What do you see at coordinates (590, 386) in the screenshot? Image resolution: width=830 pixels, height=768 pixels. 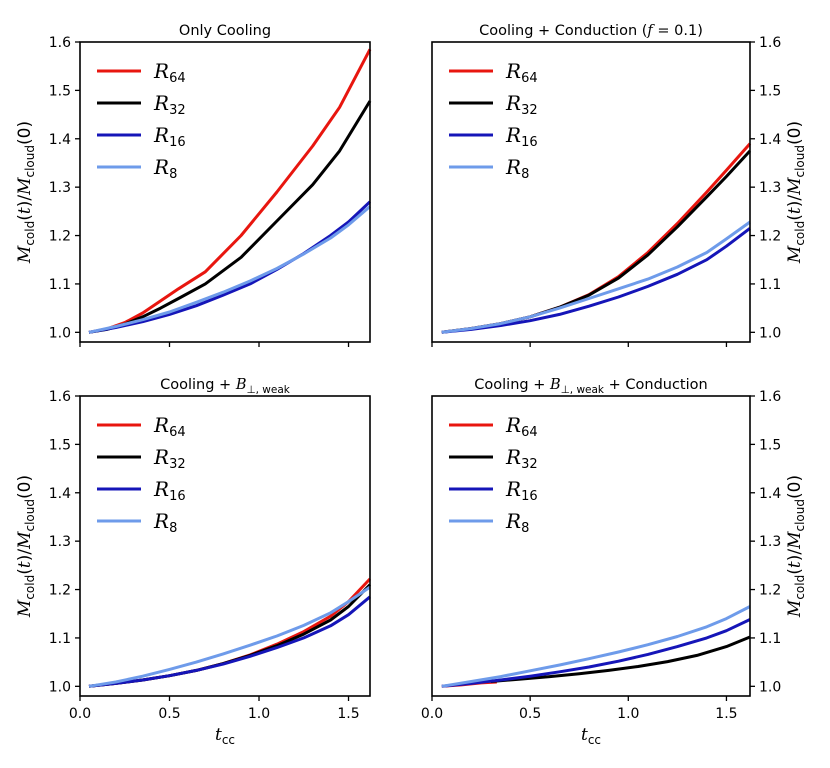 I see `panel-title: Cooling + B⊥, weak + Conduction` at bounding box center [590, 386].